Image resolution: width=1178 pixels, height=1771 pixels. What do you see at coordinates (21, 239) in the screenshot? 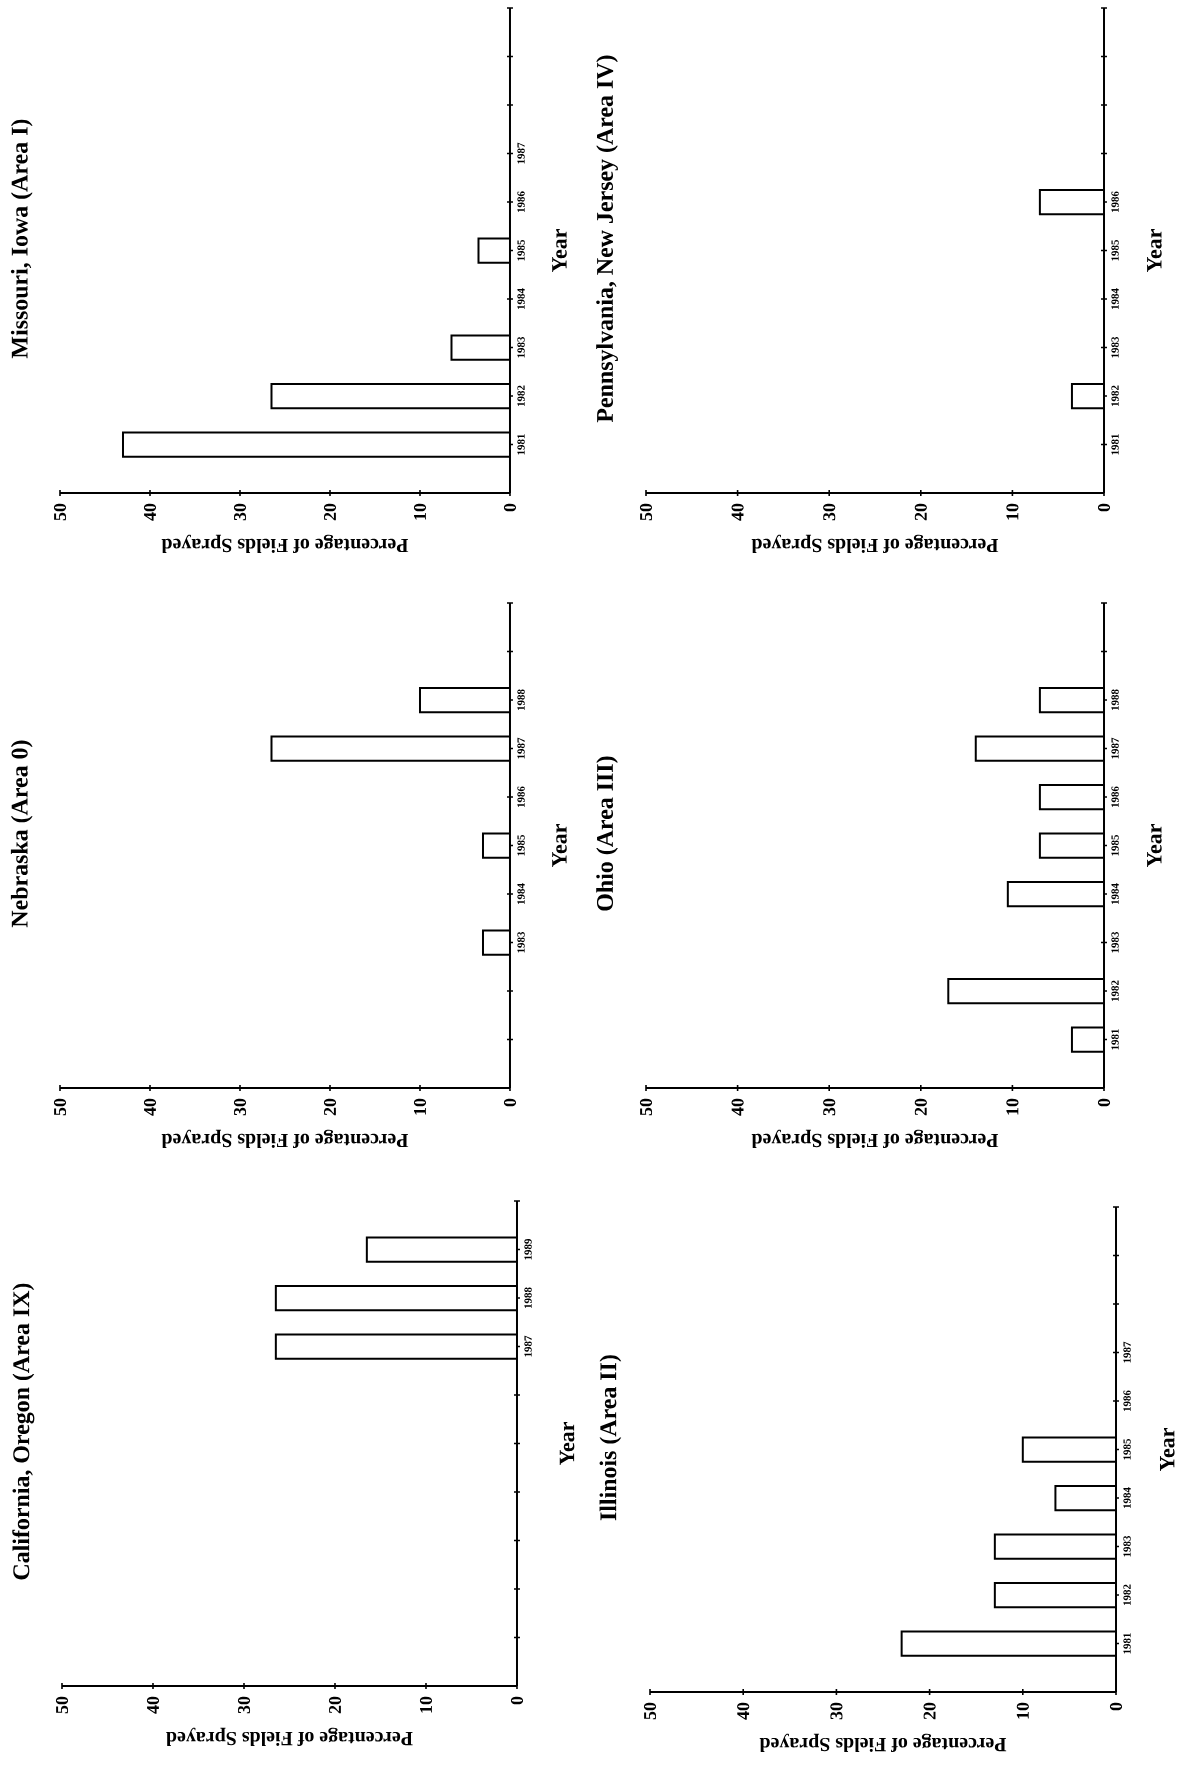
I see `text: Missouri, Iowa (Area I)` at bounding box center [21, 239].